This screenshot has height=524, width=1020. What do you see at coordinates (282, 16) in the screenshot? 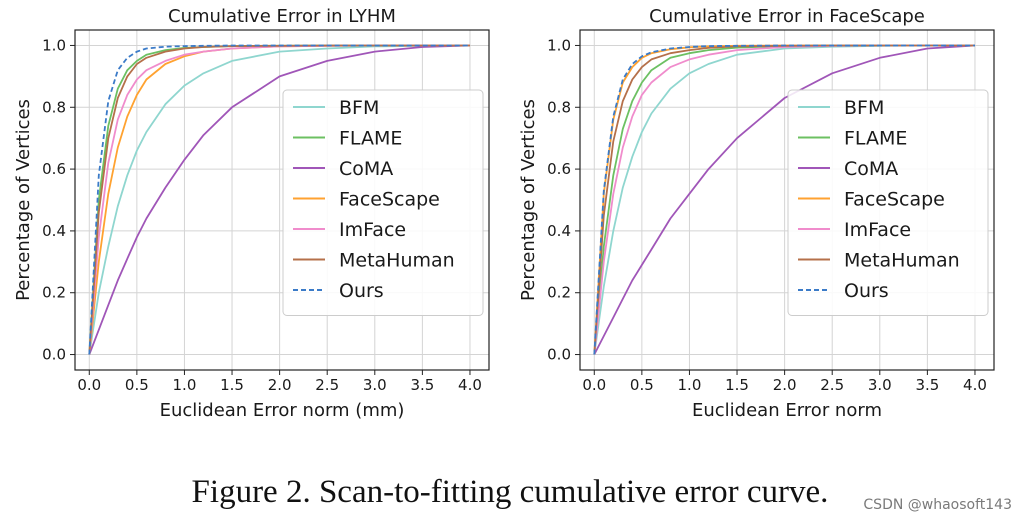
I see `chart-title: Cumulative Error in LYHM` at bounding box center [282, 16].